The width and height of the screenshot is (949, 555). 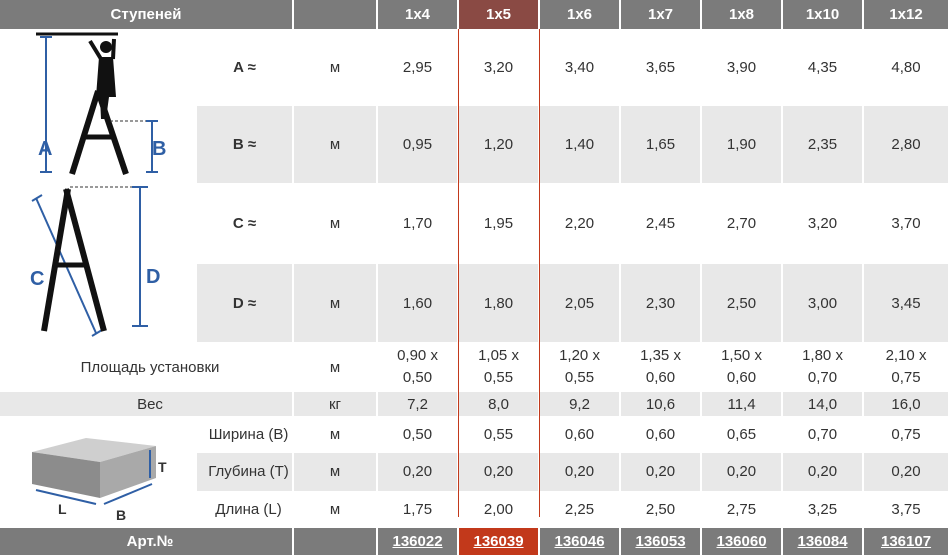 What do you see at coordinates (245, 472) in the screenshot?
I see `row-label-depth: Глубина (Т)` at bounding box center [245, 472].